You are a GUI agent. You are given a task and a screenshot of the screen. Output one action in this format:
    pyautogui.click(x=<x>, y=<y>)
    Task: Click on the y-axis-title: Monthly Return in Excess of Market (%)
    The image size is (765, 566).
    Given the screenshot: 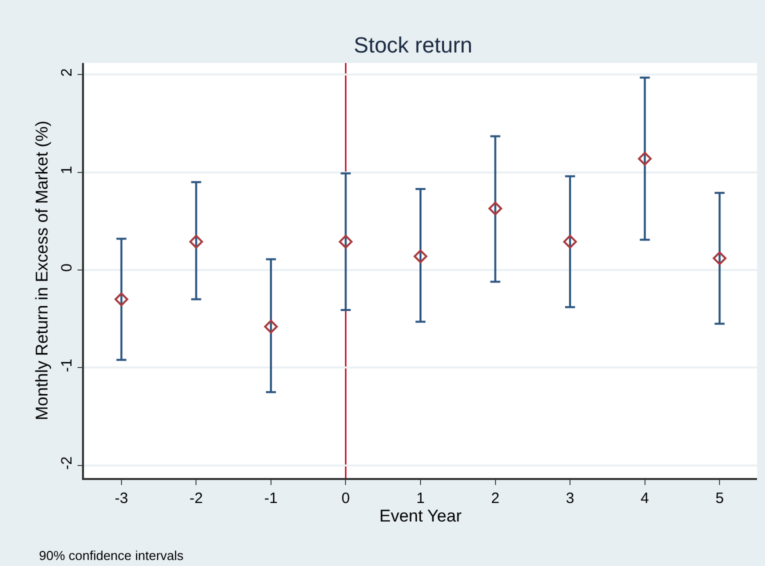 What is the action you would take?
    pyautogui.click(x=42, y=270)
    